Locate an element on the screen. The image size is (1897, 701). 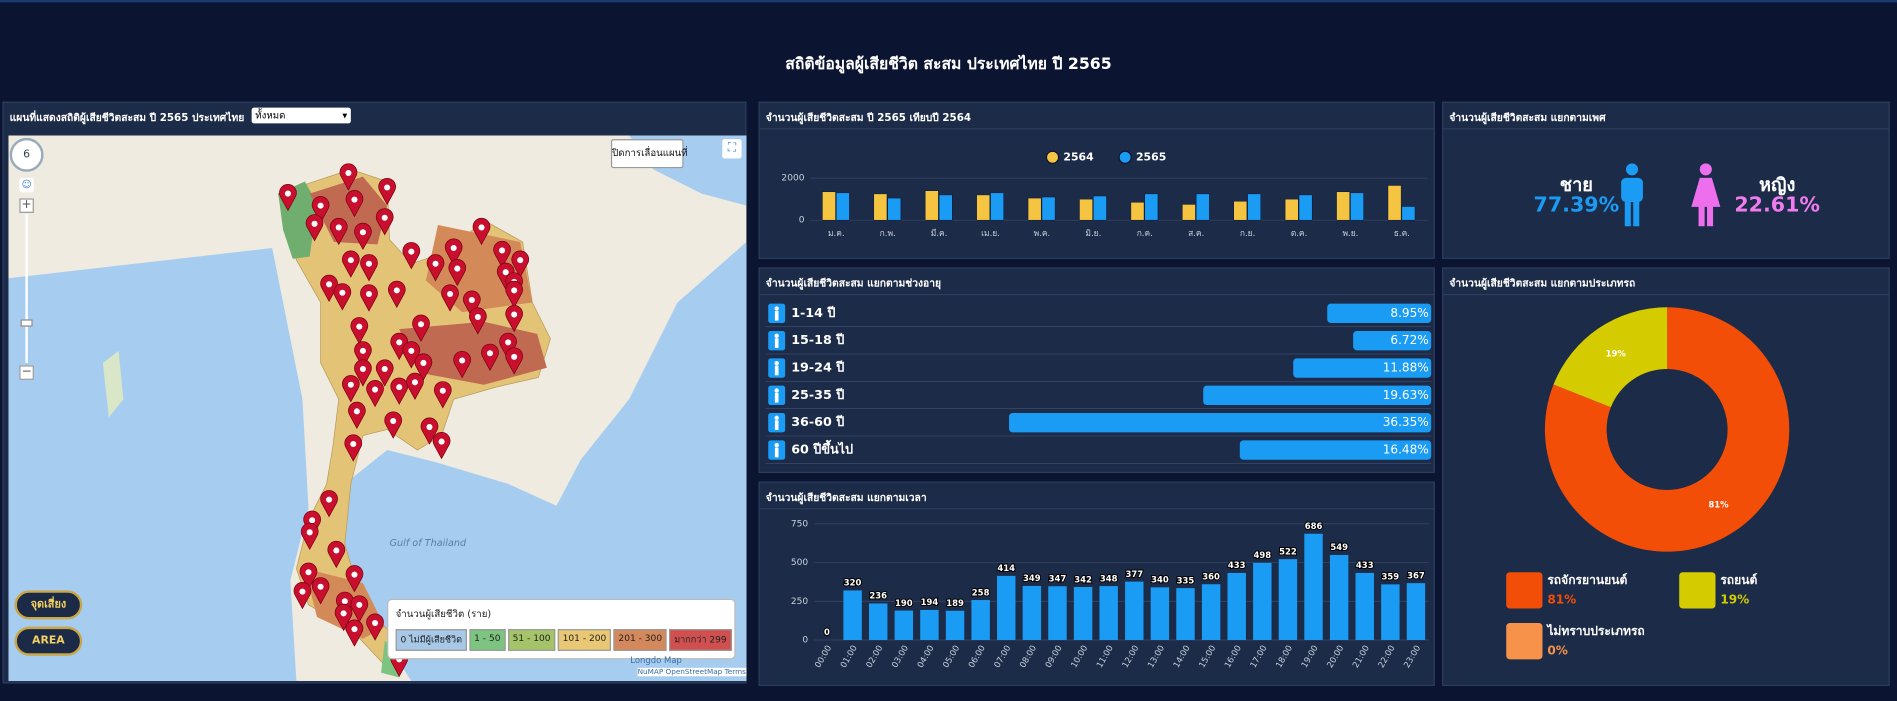
zoom-knob is located at coordinates (26, 323).